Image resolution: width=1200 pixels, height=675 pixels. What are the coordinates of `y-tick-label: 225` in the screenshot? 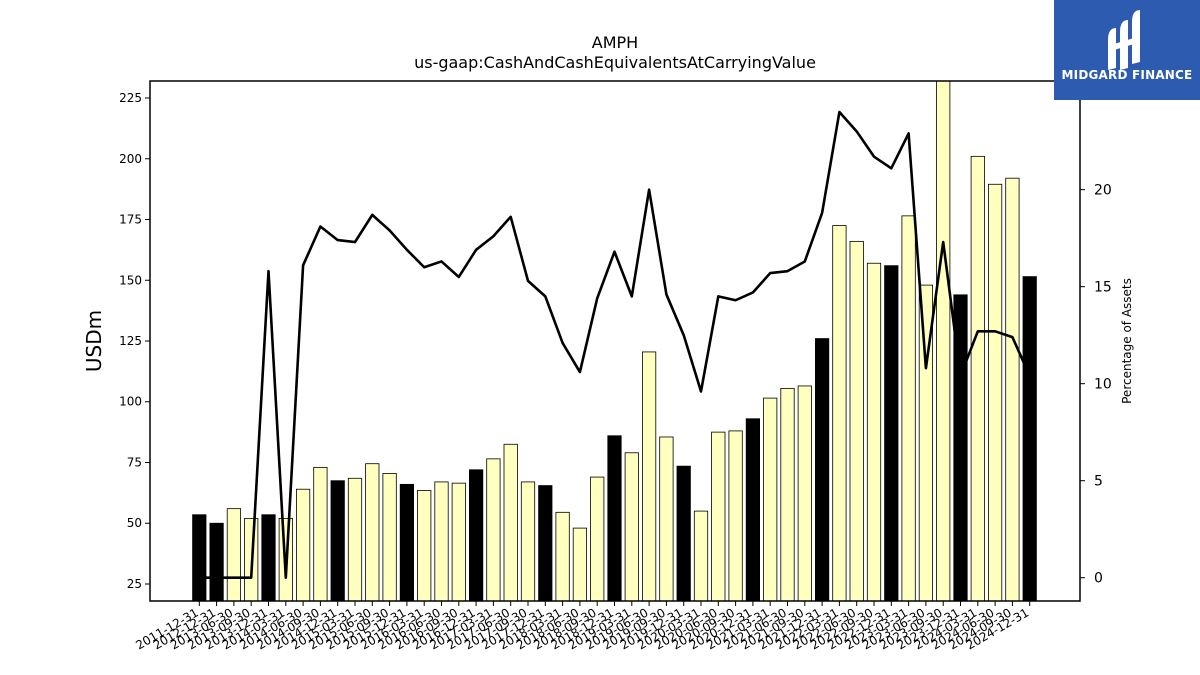 It's located at (130, 98).